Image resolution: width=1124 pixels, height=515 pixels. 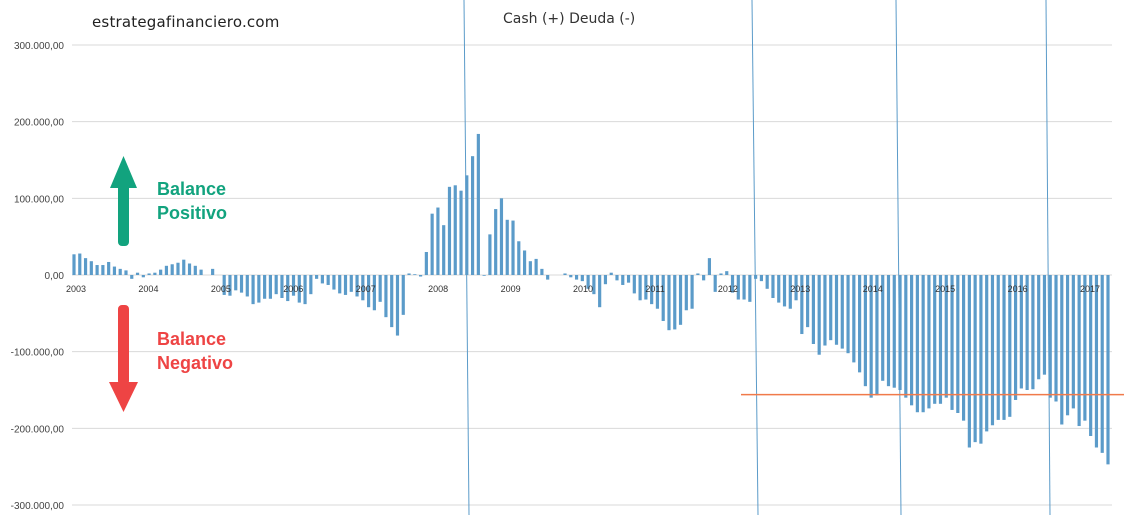 What do you see at coordinates (192, 201) in the screenshot?
I see `balance-positive-label: Balance Positivo` at bounding box center [192, 201].